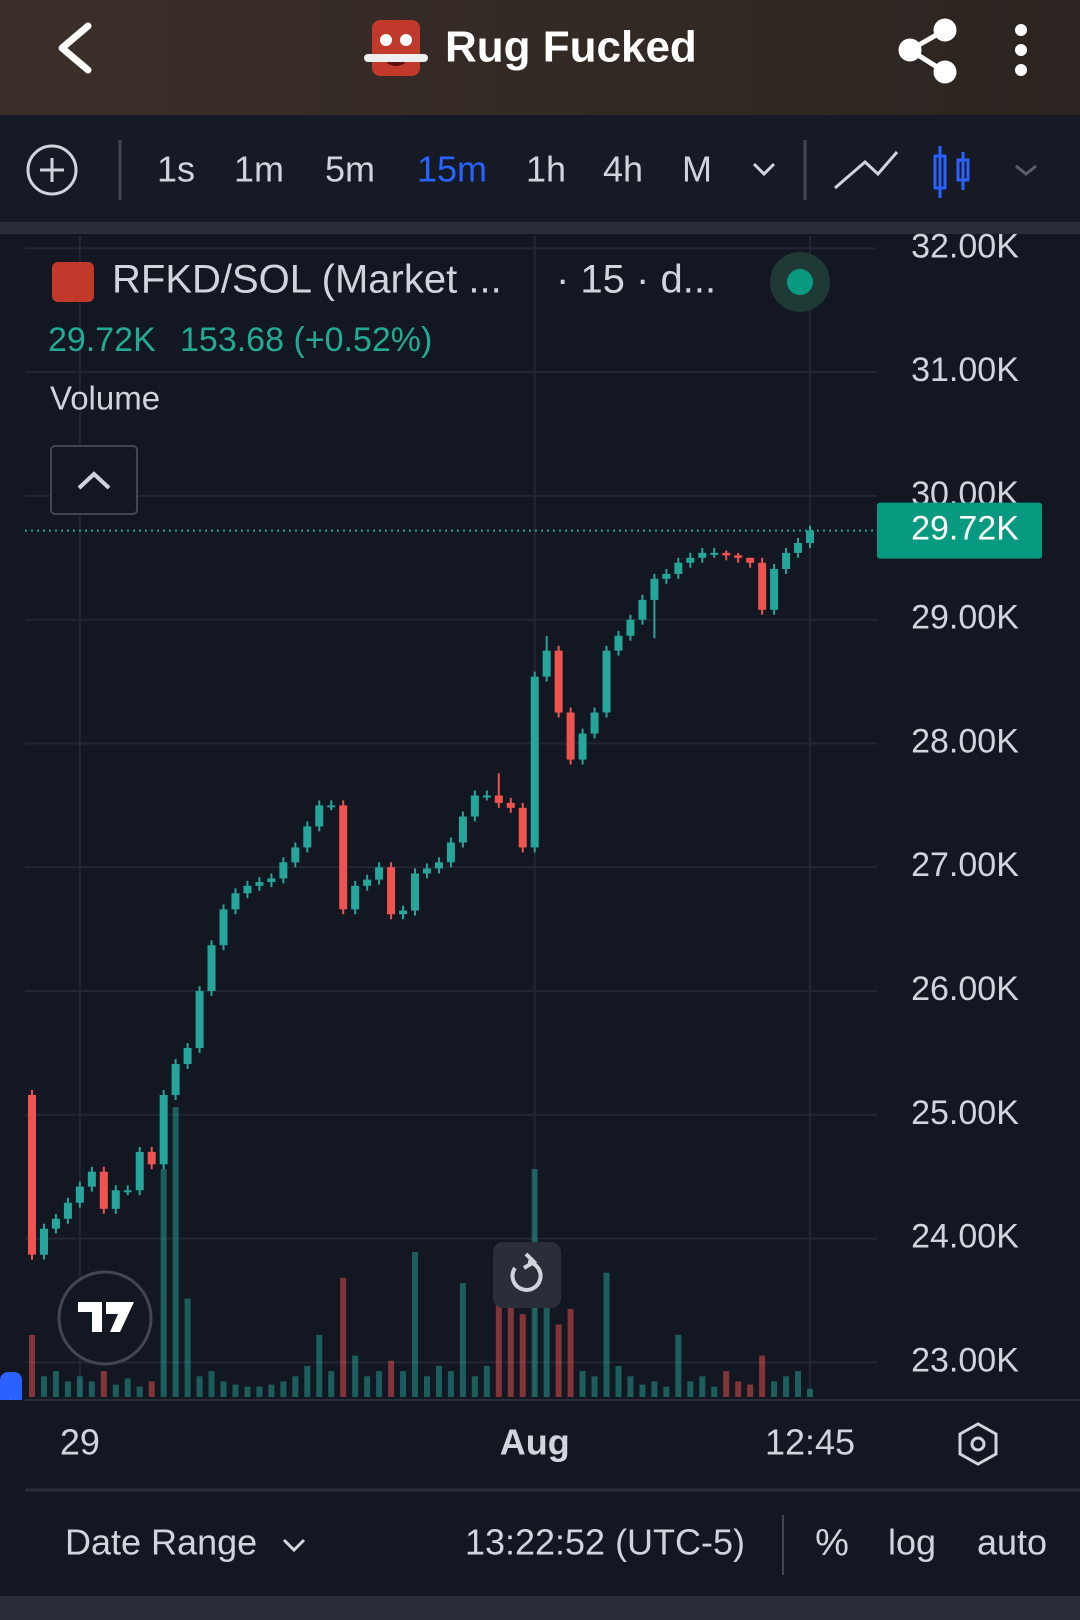 Image resolution: width=1080 pixels, height=1620 pixels. I want to click on y-tick-label: 28.00K, so click(965, 741).